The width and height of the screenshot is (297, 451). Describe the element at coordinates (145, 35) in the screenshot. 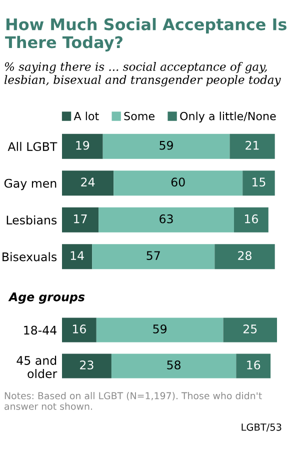

I see `chart-title: How Much Social Acceptance Is There Today?` at that location.